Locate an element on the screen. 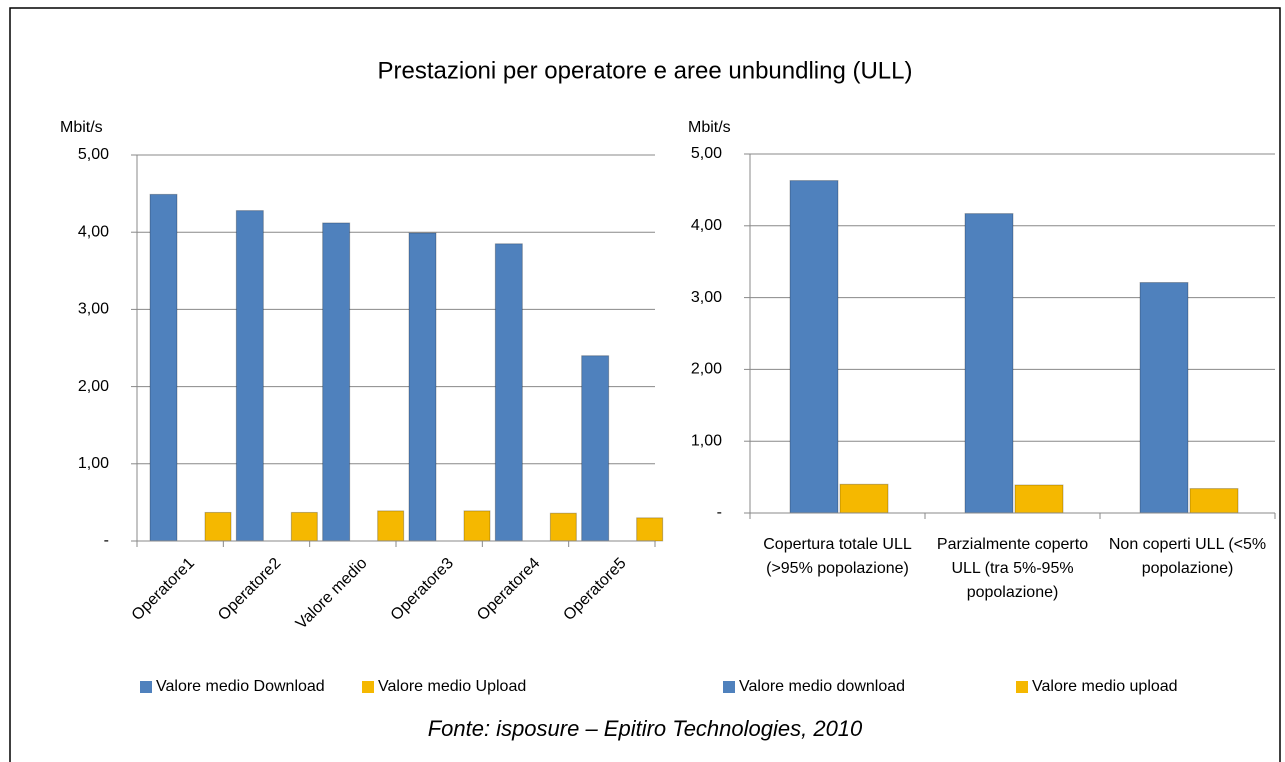  x-tick-label: Copertura totale ULL (>95% popolazione) is located at coordinates (837, 556).